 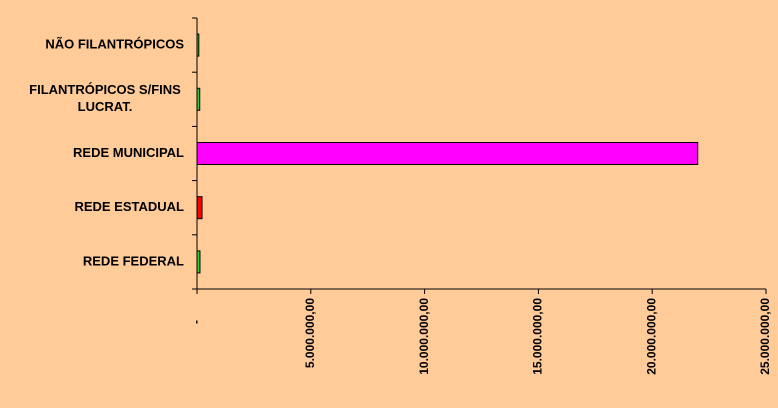 What do you see at coordinates (128, 152) in the screenshot?
I see `category-label-2: REDE MUNICIPAL` at bounding box center [128, 152].